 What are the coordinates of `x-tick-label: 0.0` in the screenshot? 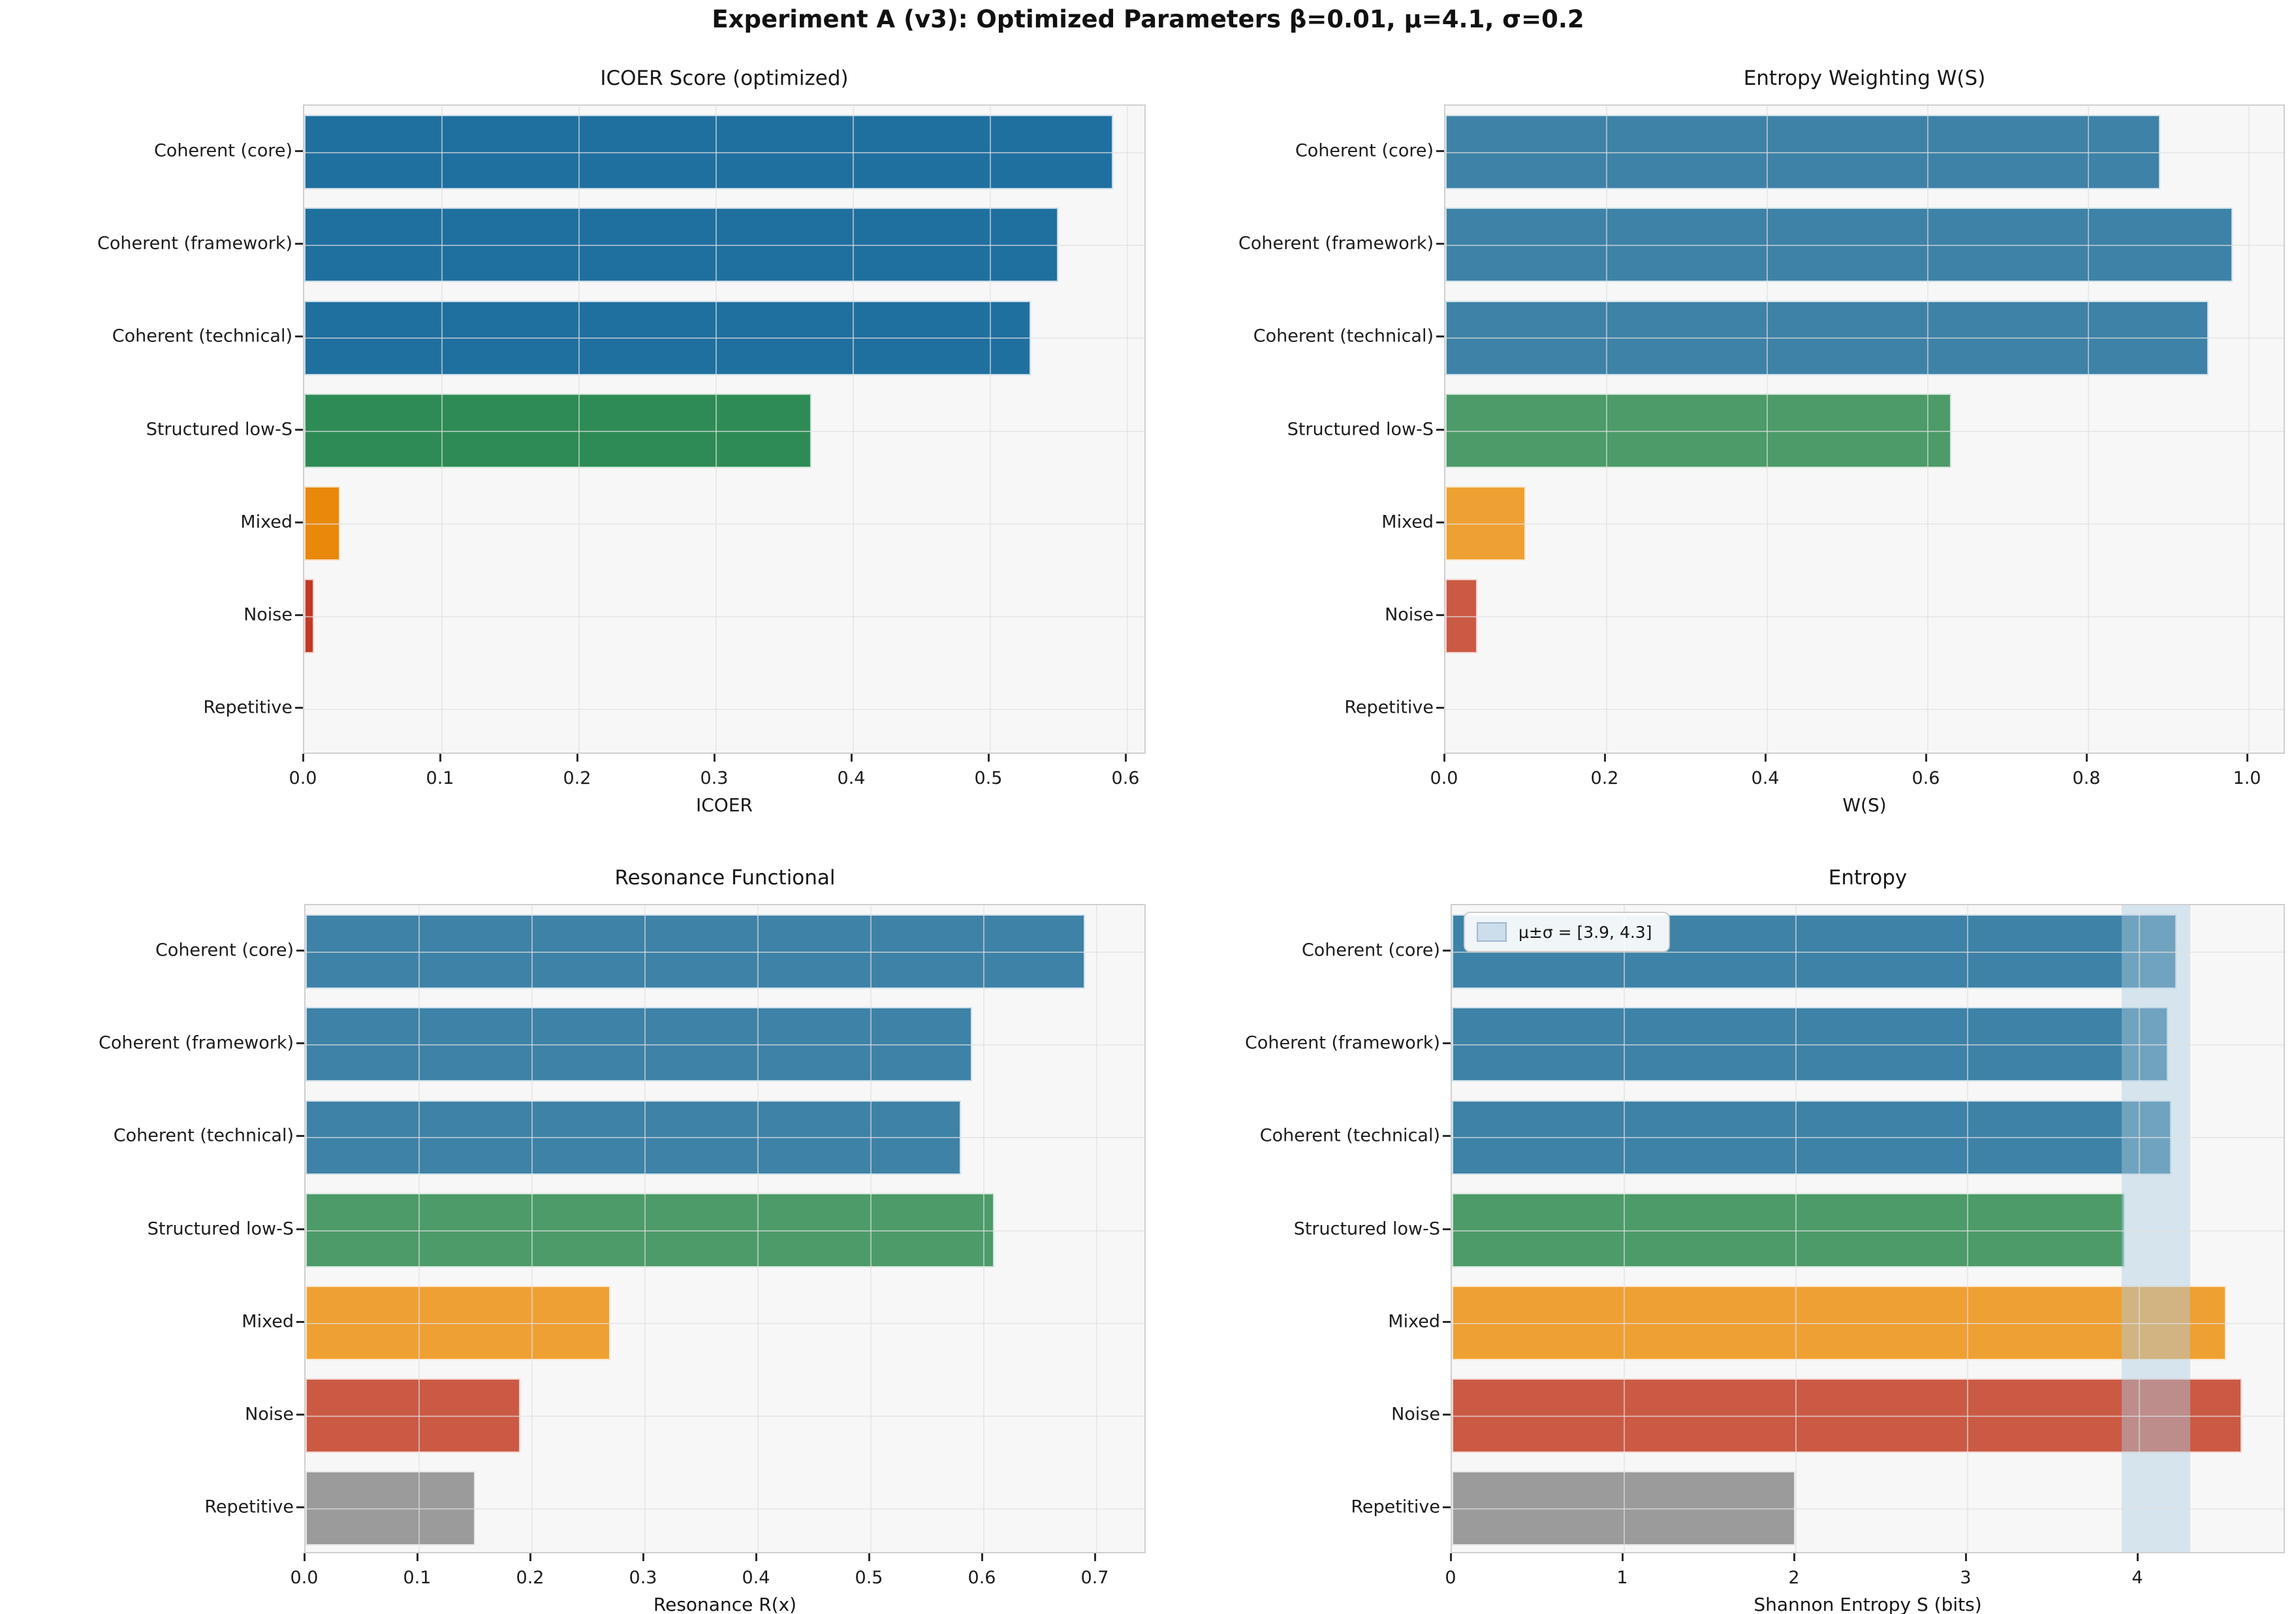 It's located at (303, 778).